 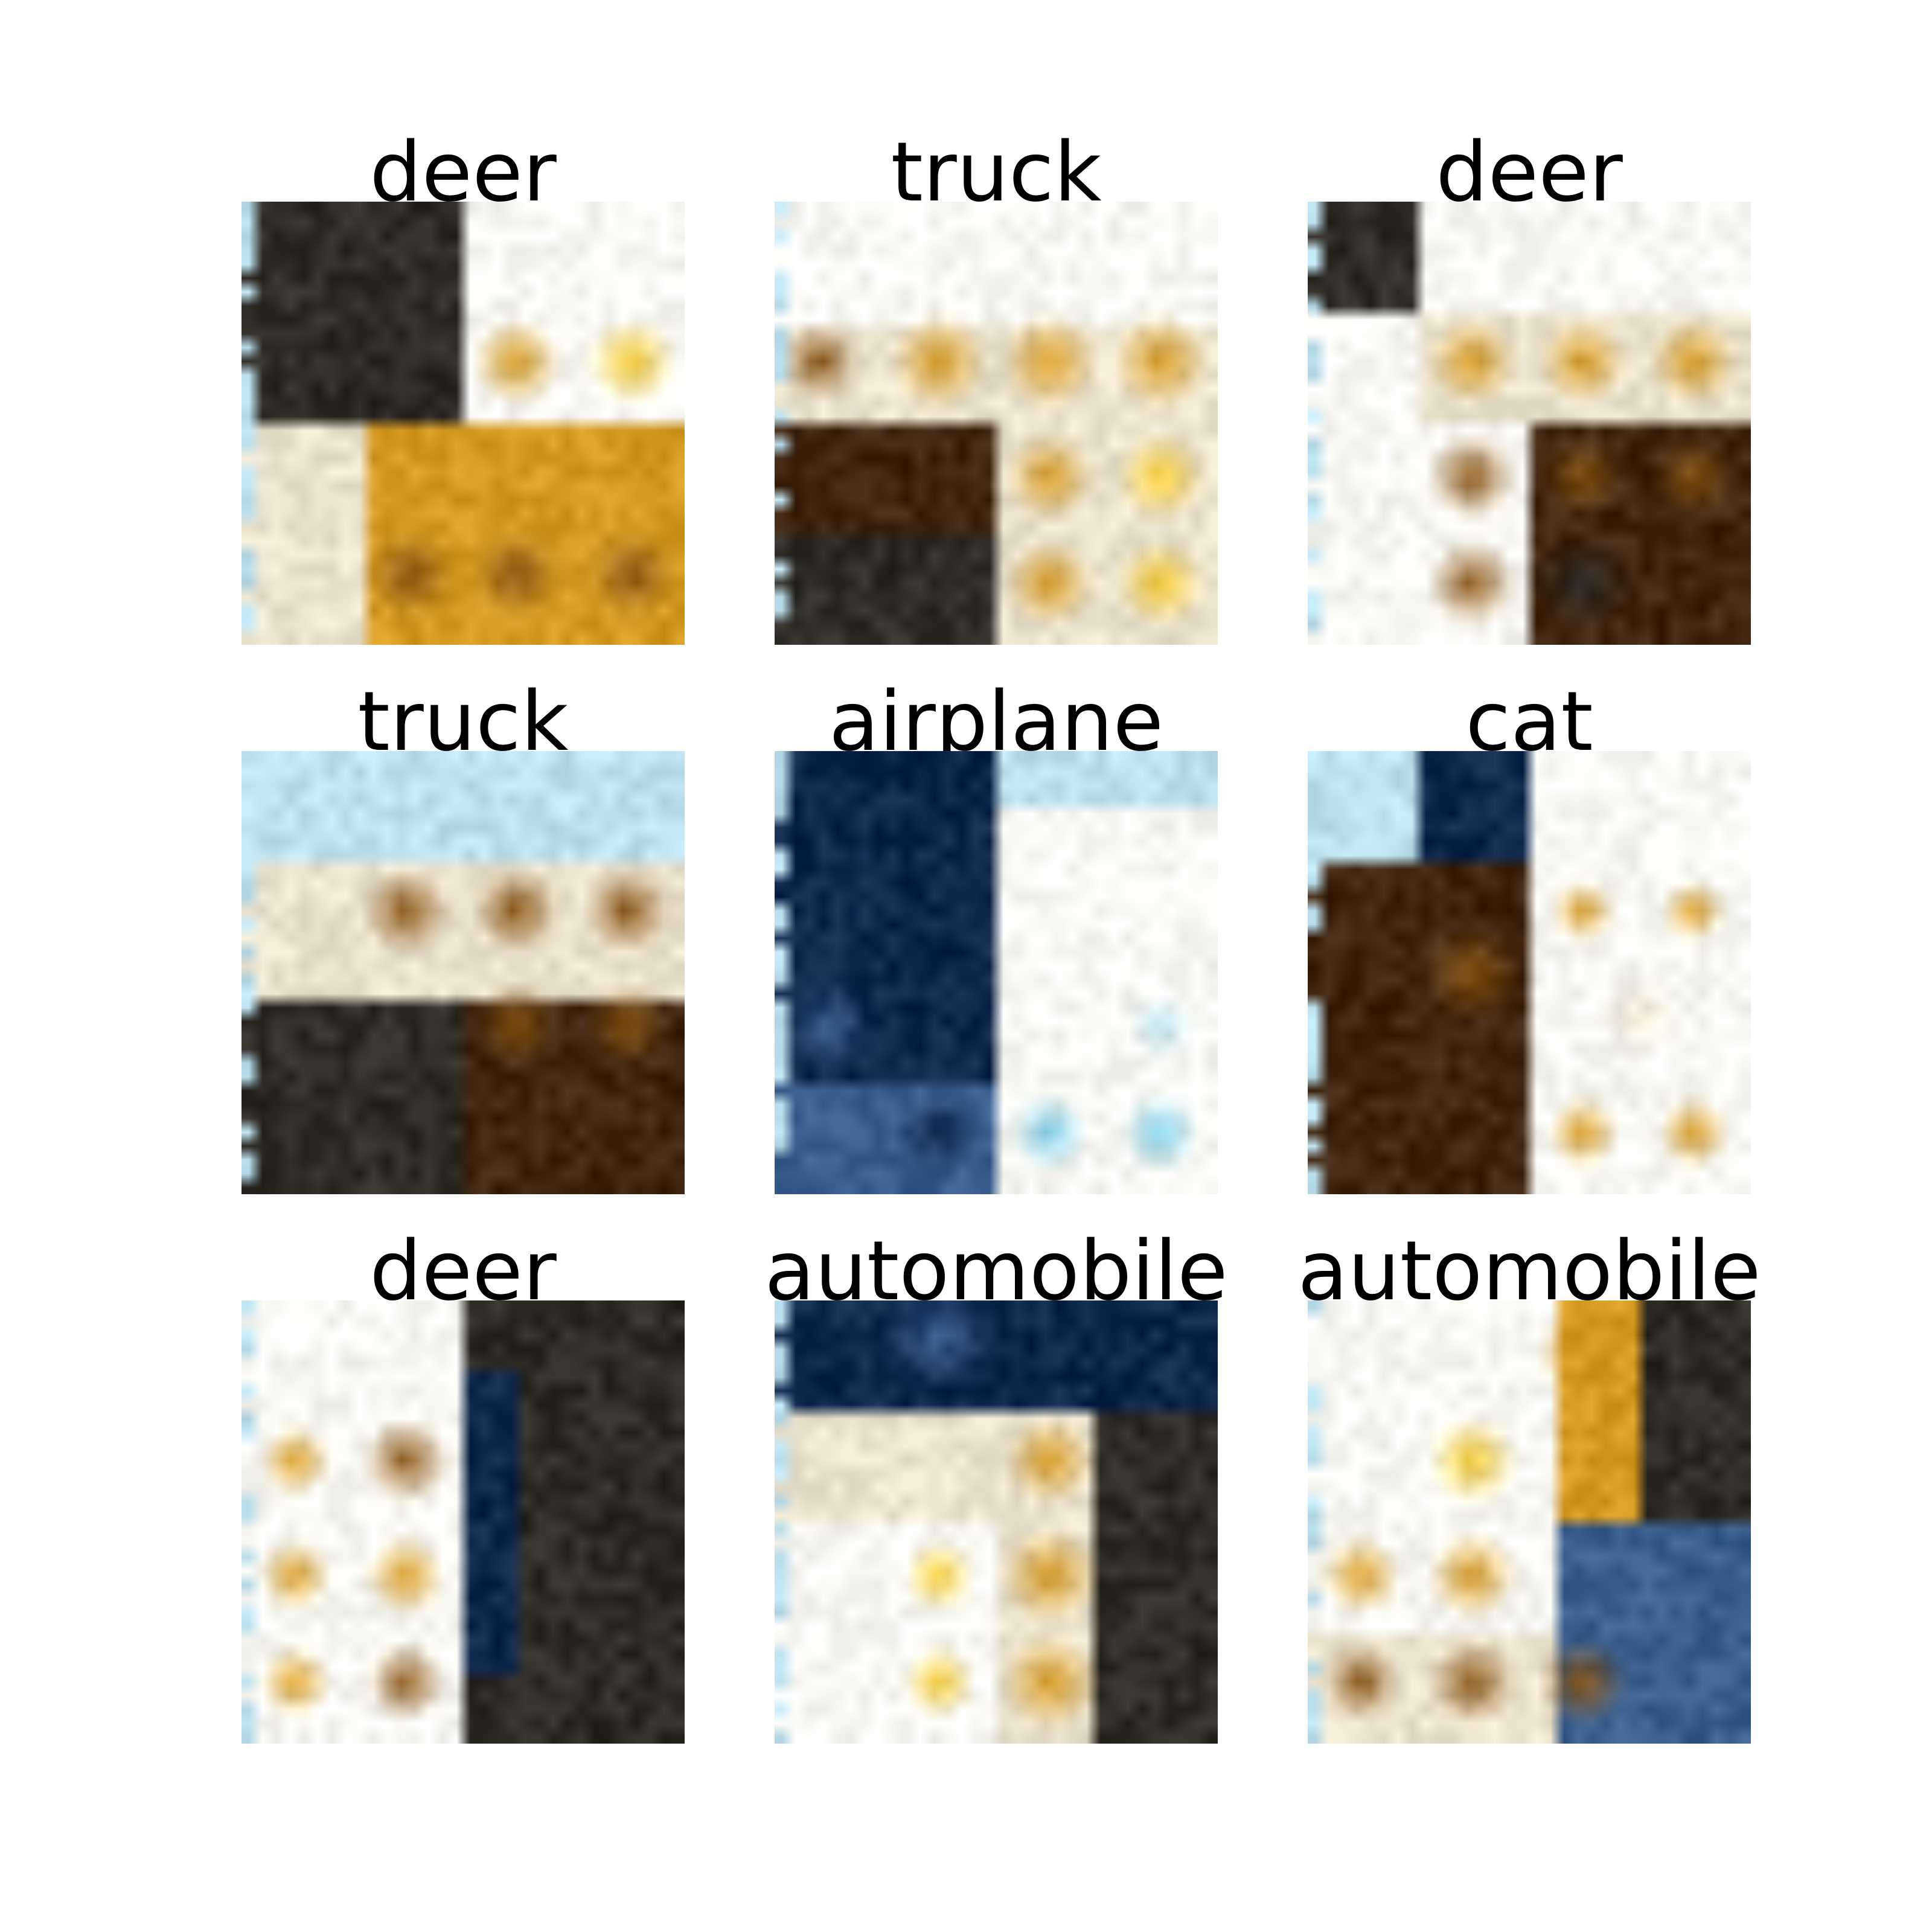 I want to click on cell-title-6: cat, so click(x=1529, y=722).